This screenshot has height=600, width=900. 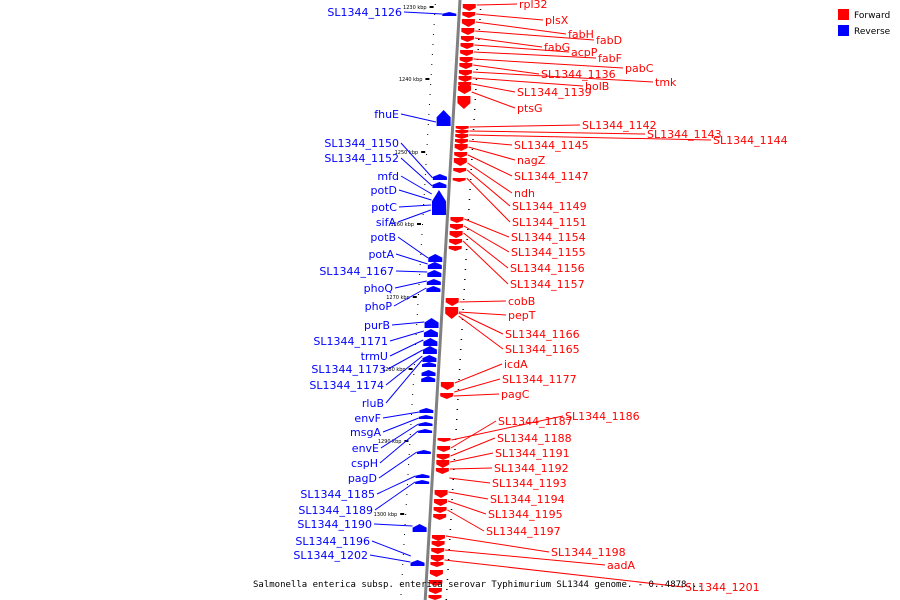 What do you see at coordinates (365, 448) in the screenshot?
I see `reverse-gene-label: envE` at bounding box center [365, 448].